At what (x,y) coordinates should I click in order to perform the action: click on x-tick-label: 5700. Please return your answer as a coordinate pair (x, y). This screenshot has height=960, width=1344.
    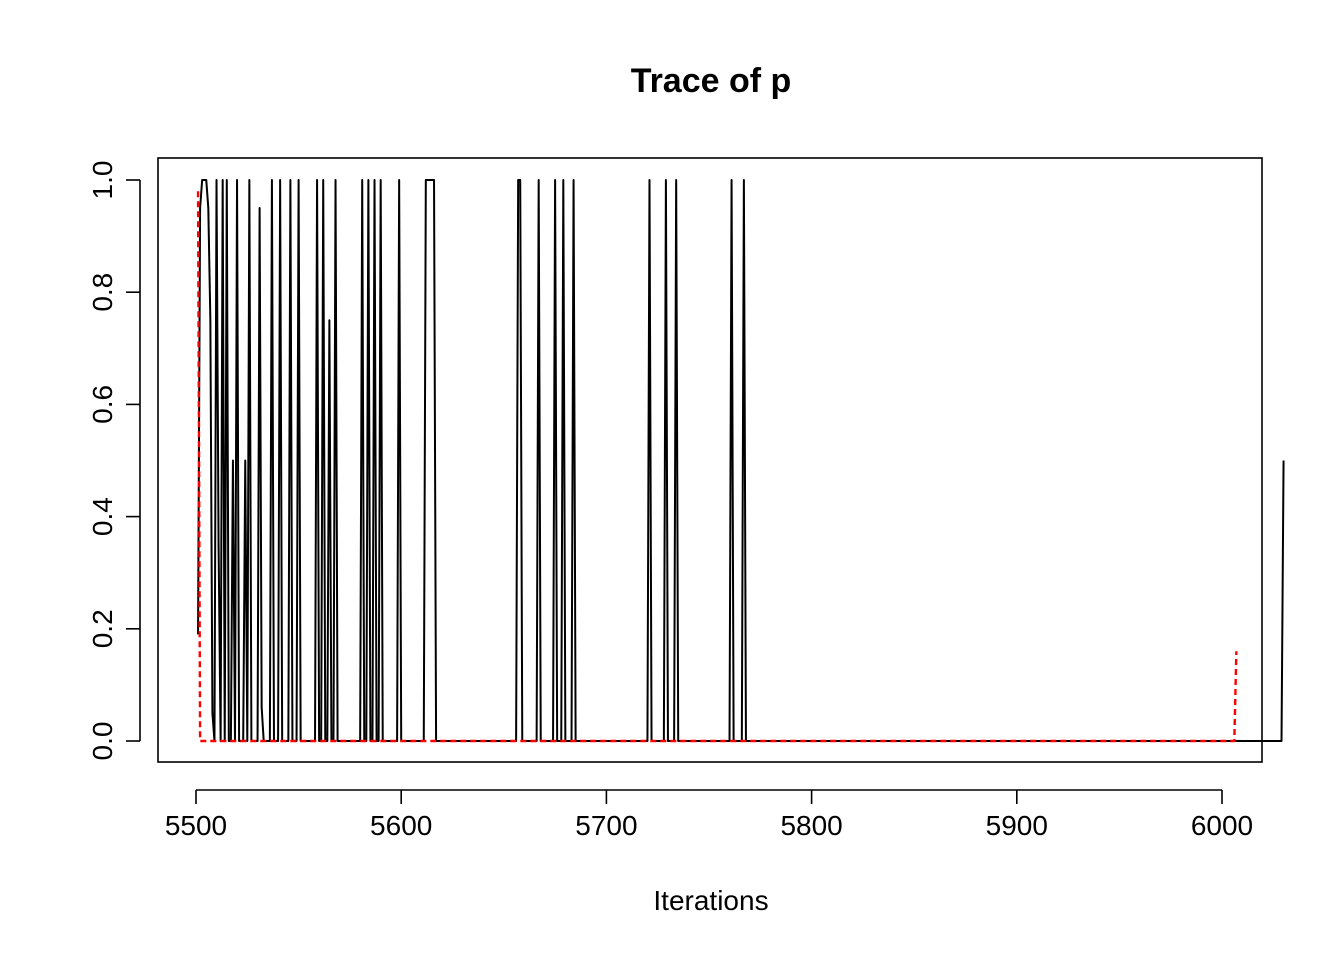
    Looking at the image, I should click on (606, 825).